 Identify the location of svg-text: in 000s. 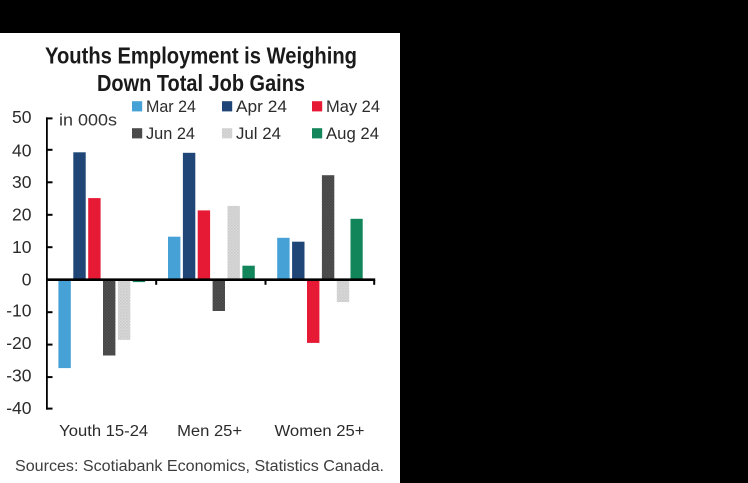
(88, 120).